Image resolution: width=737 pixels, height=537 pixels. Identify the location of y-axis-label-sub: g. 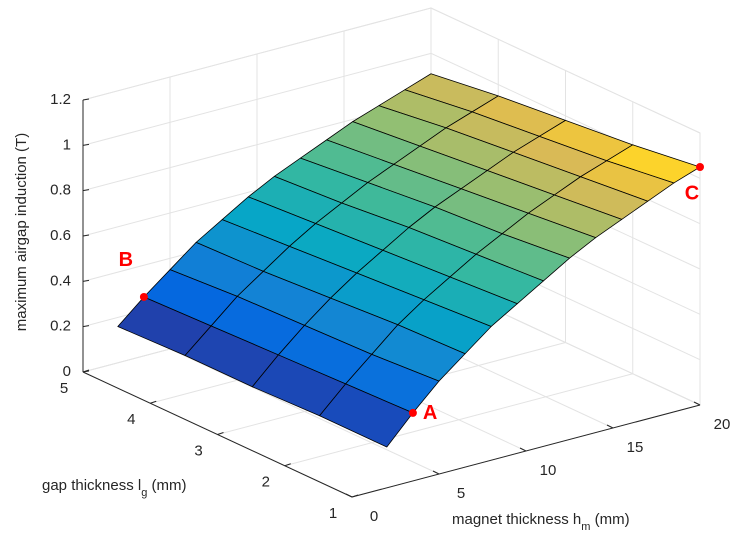
(144, 493).